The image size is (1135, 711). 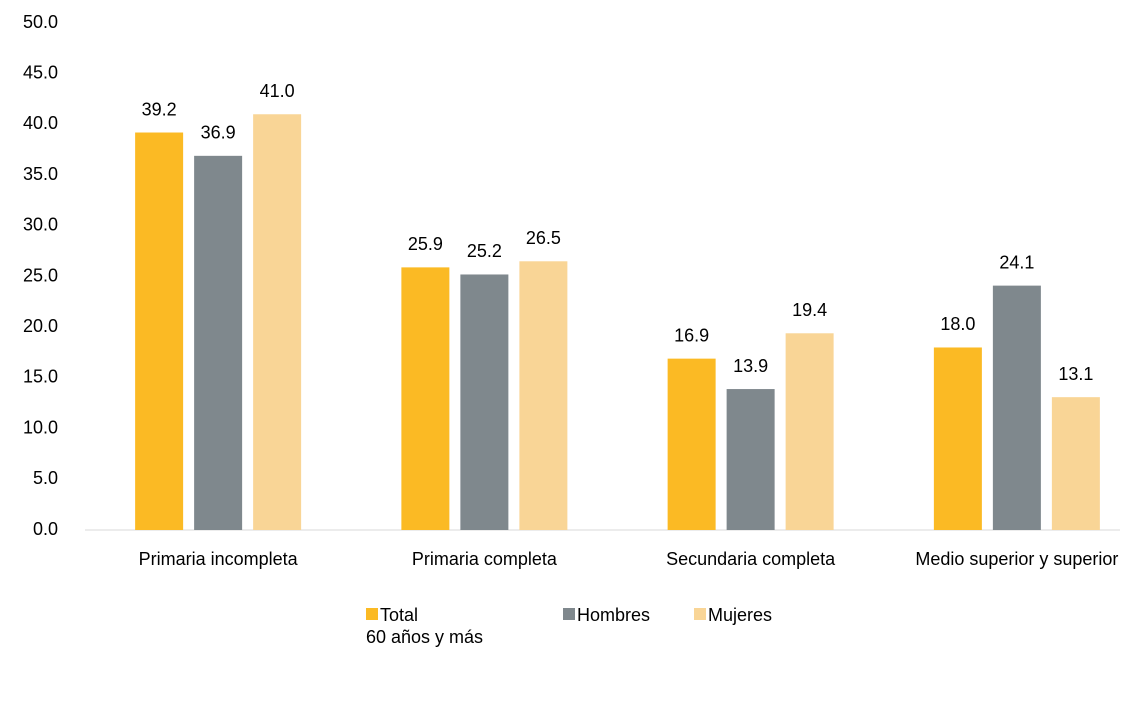 I want to click on legend-label: Mujeres, so click(x=740, y=615).